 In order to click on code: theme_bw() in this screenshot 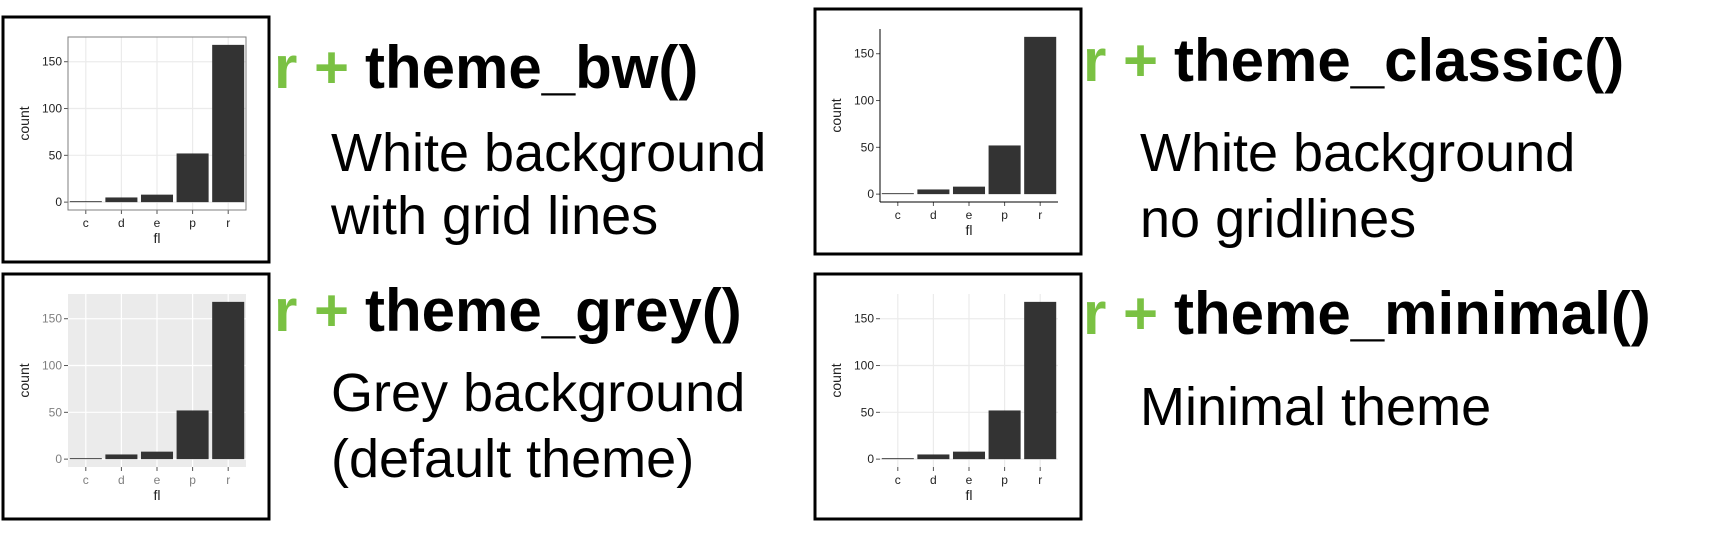, I will do `click(531, 67)`.